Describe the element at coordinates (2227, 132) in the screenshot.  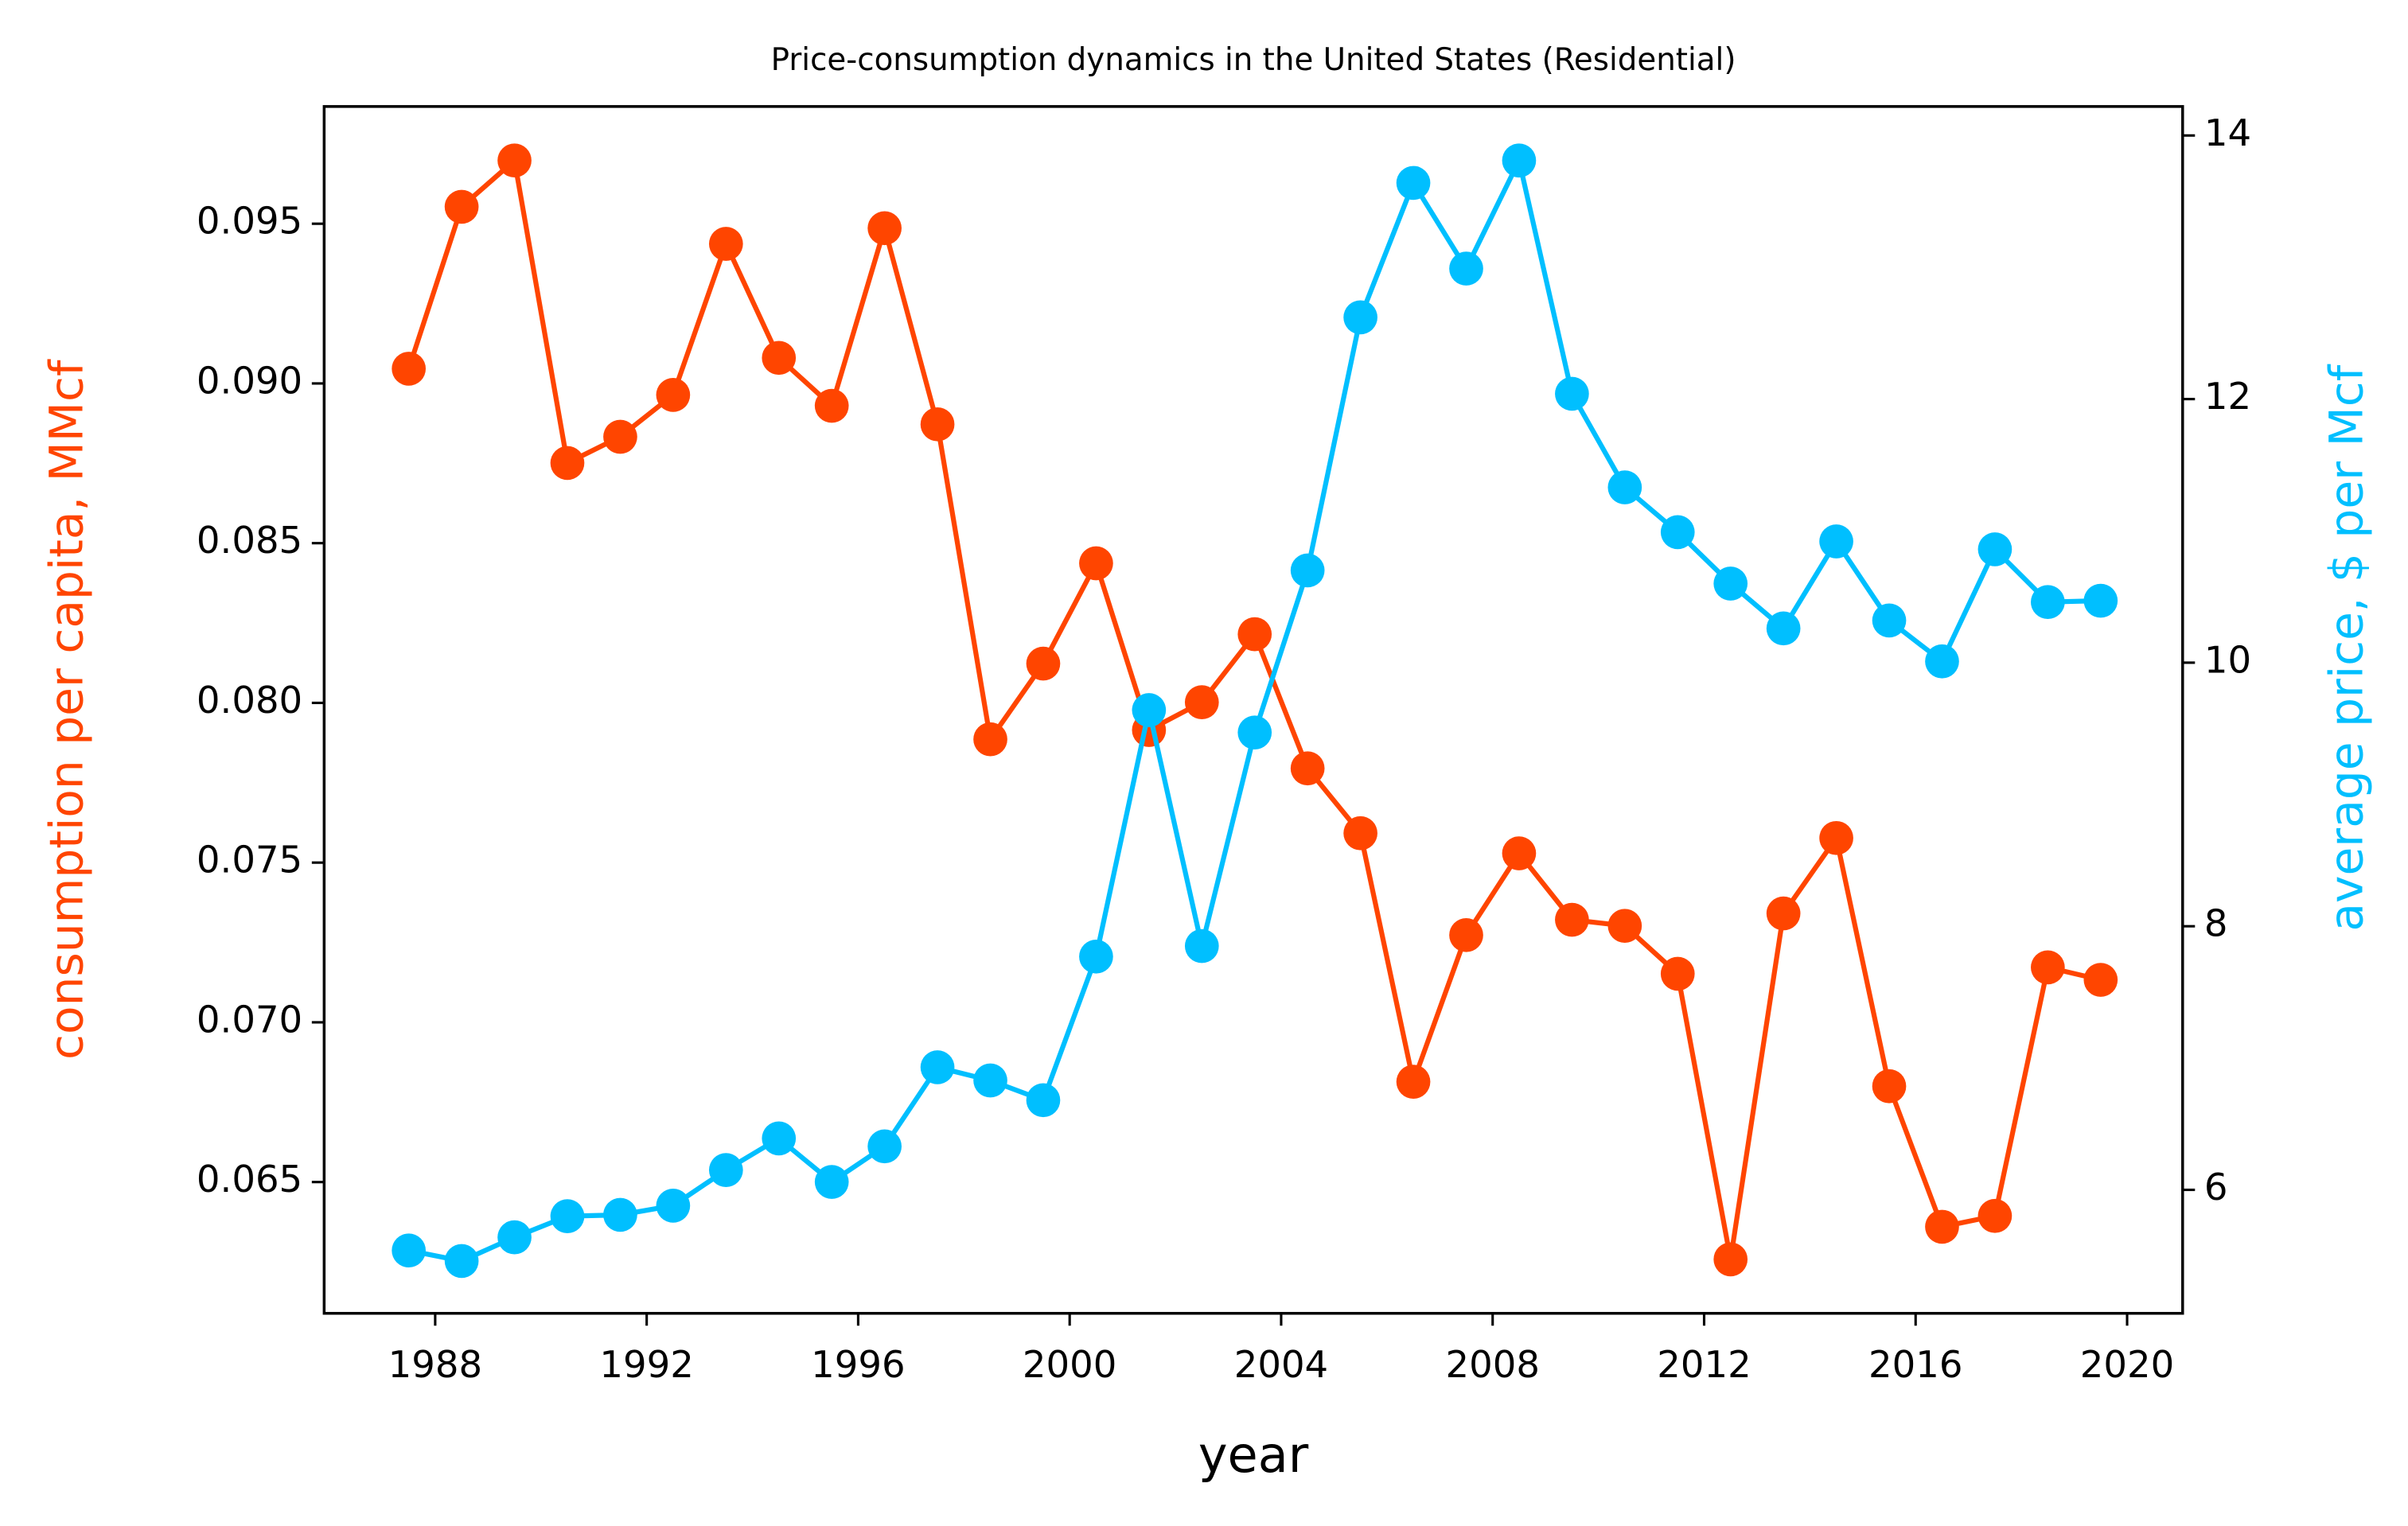
I see `y2-tick-label: 14` at that location.